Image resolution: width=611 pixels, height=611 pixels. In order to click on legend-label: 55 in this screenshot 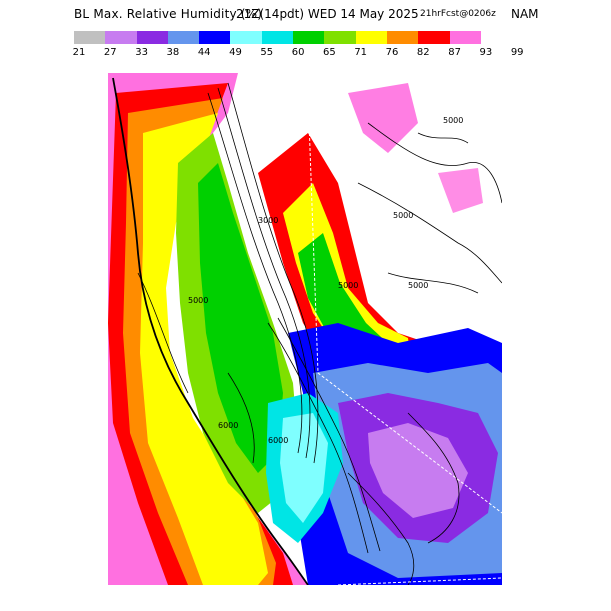, I will do `click(267, 52)`.